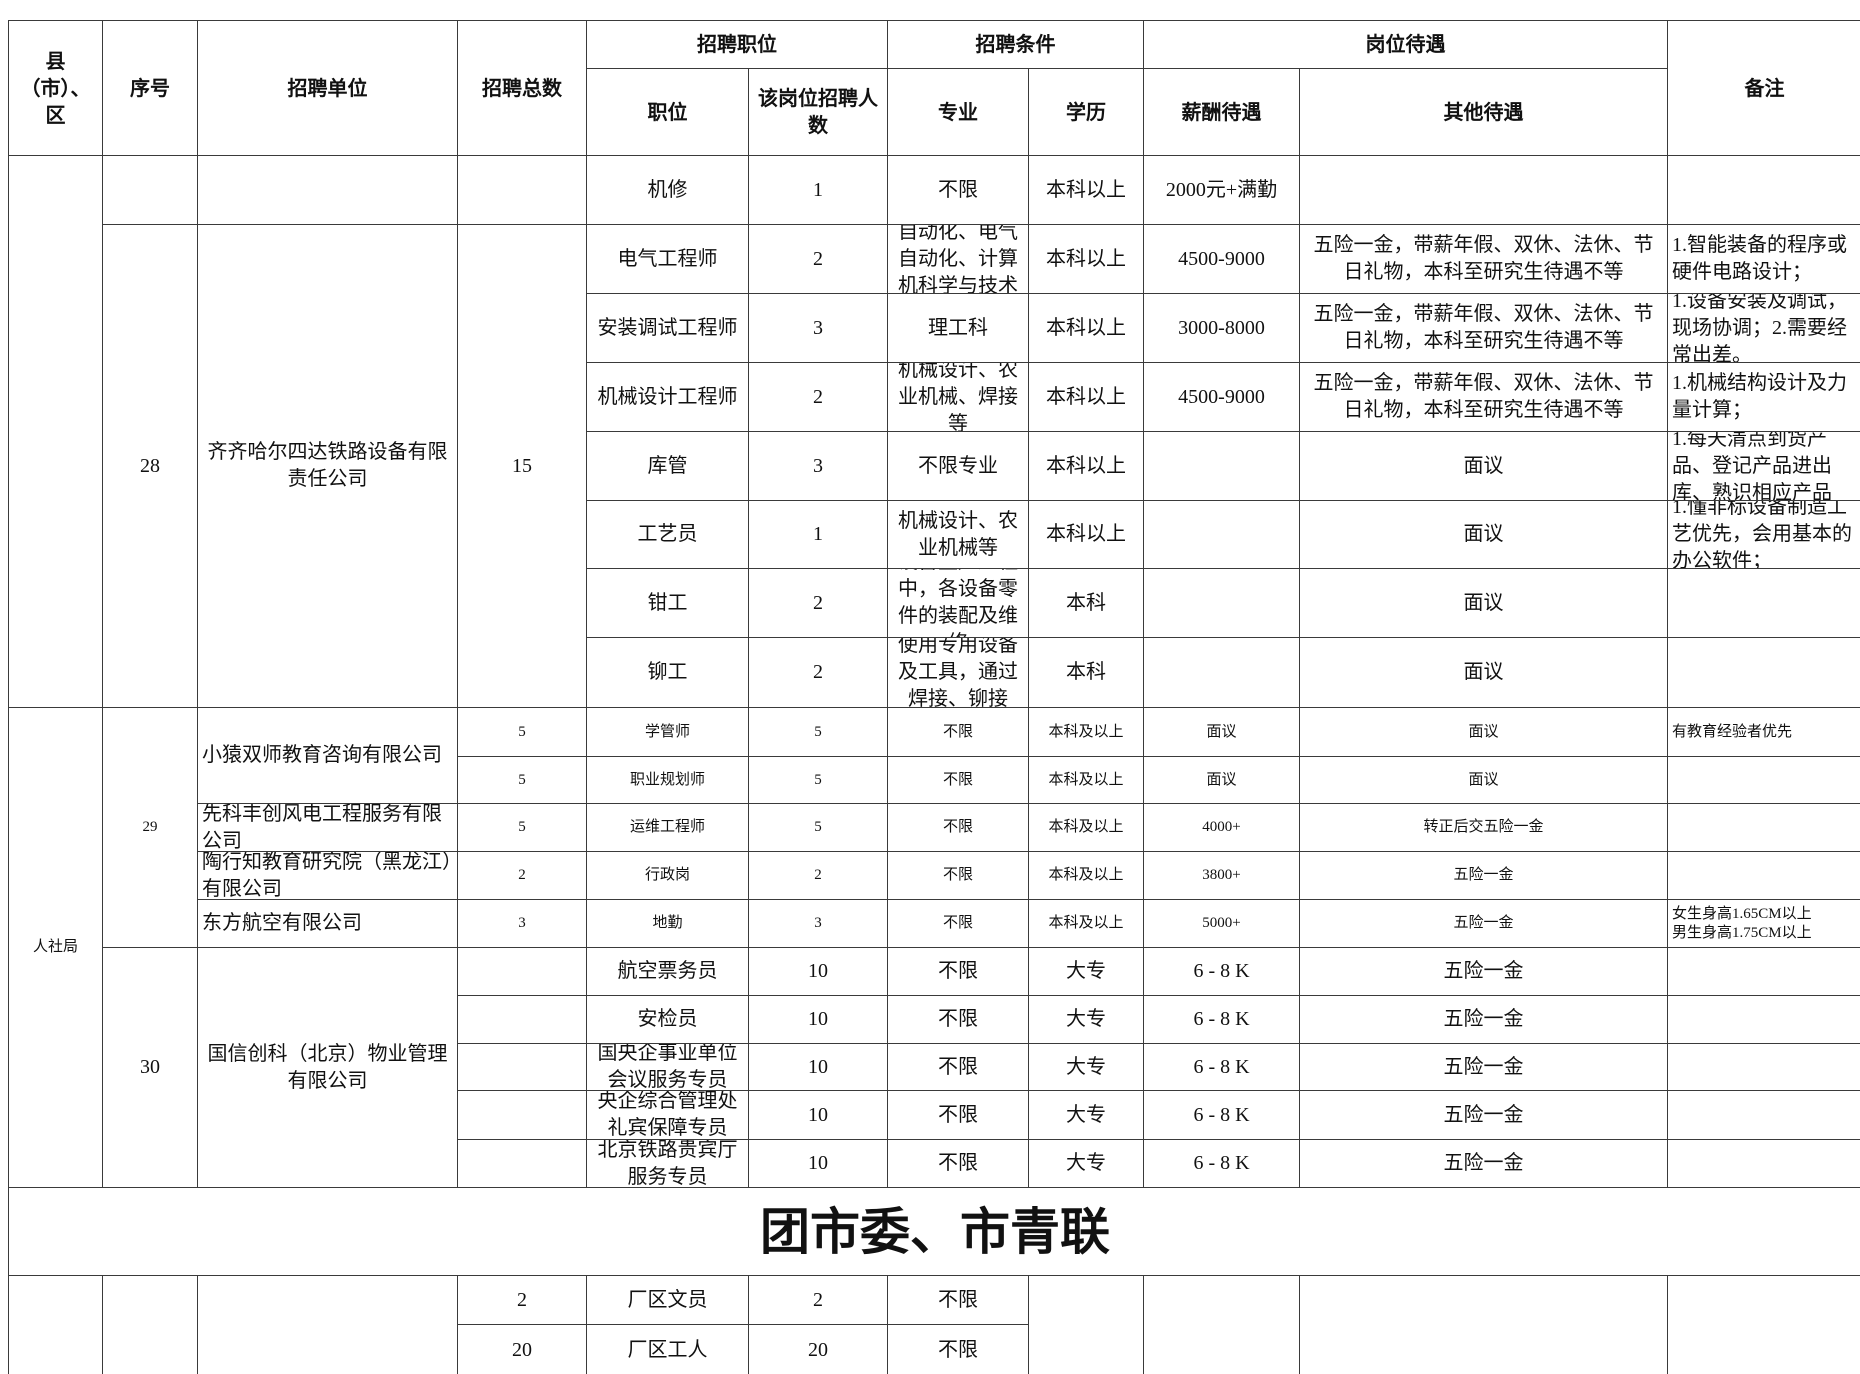 Image resolution: width=1860 pixels, height=1374 pixels. I want to click on table-cell: 钳工, so click(667, 603).